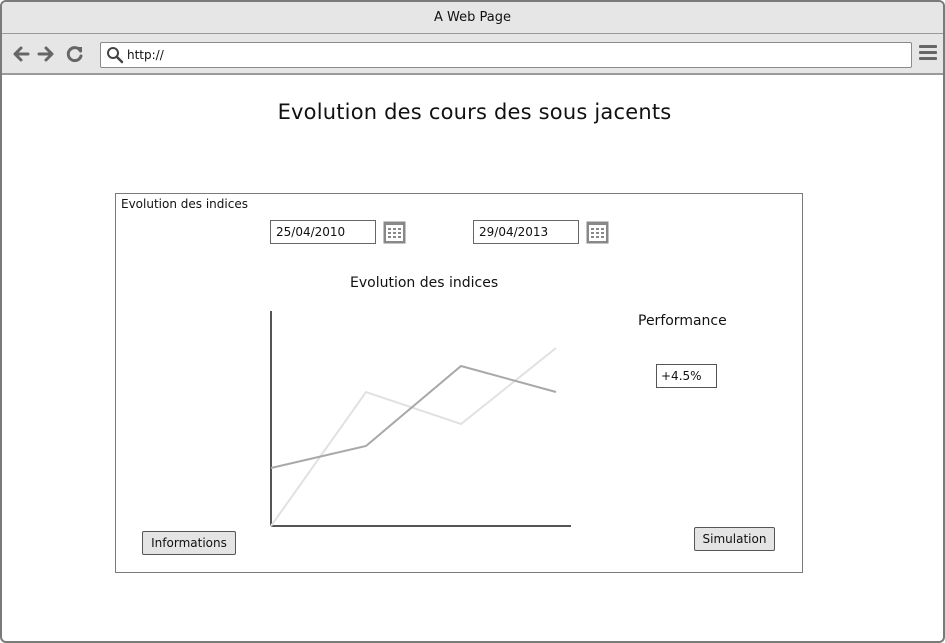 The height and width of the screenshot is (643, 945). Describe the element at coordinates (682, 321) in the screenshot. I see `performance-label: Performance` at that location.